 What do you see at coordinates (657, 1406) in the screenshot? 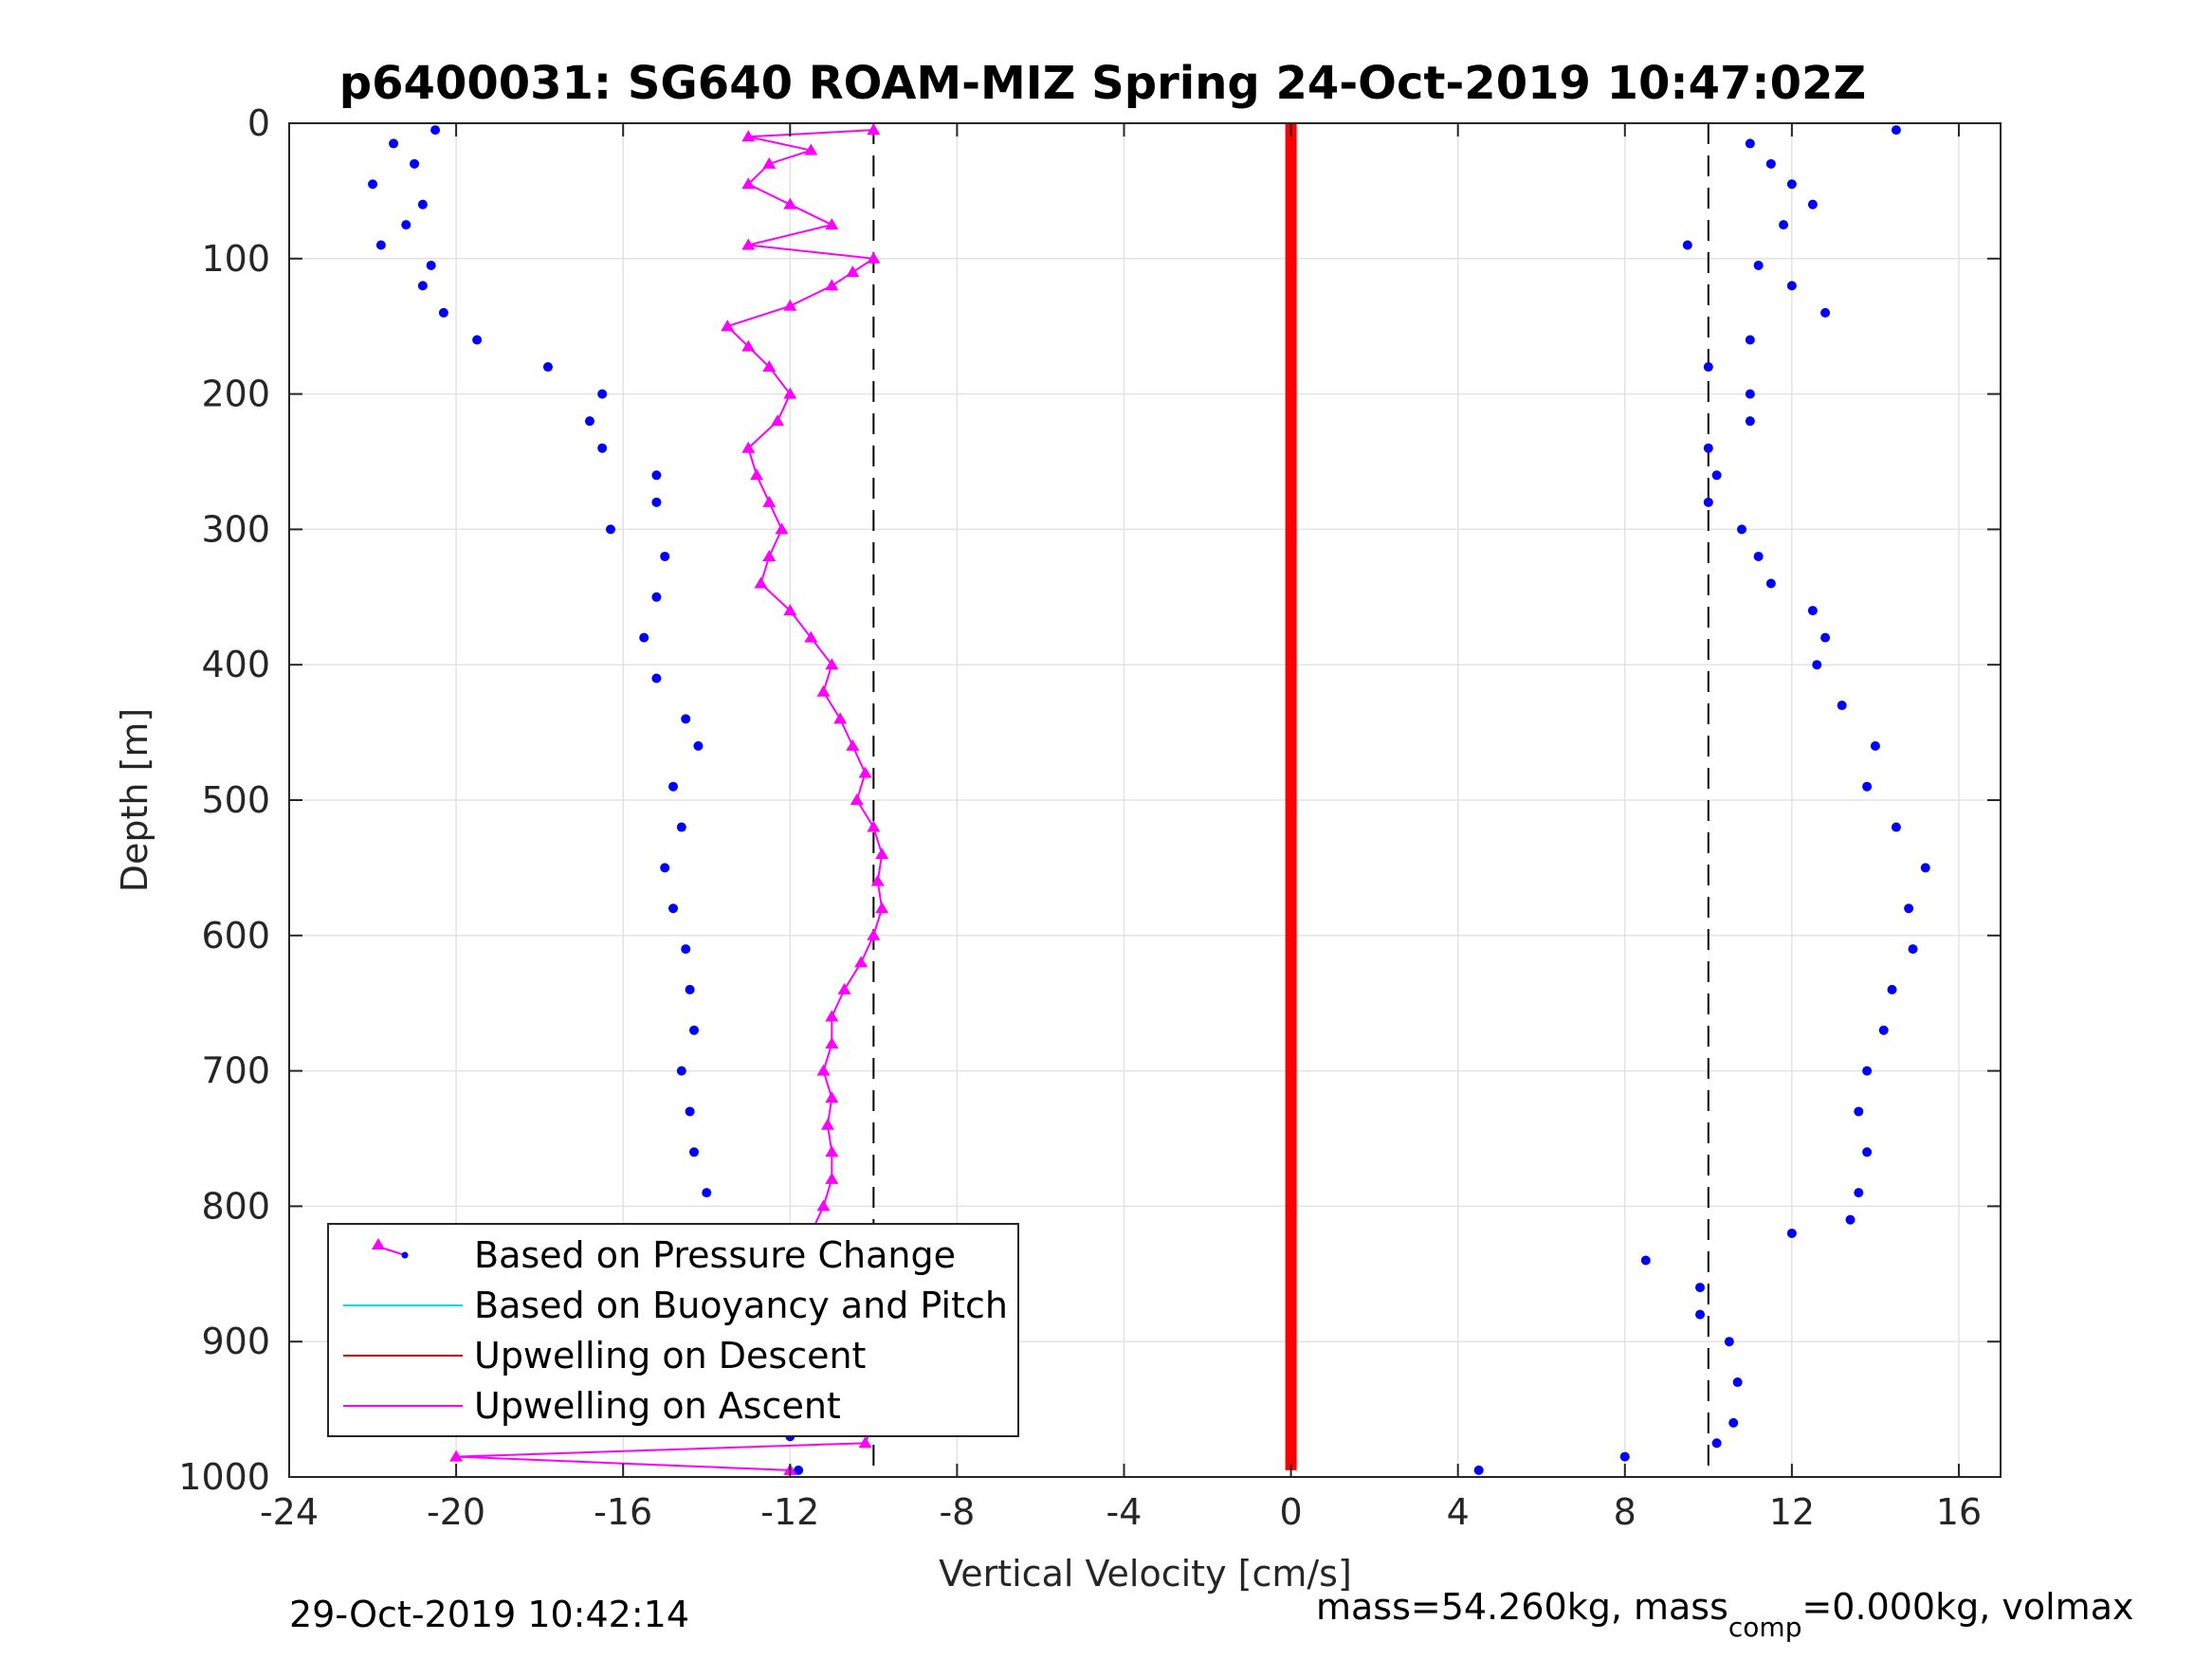
I see `legend-label-ascent: Upwelling on Ascent` at bounding box center [657, 1406].